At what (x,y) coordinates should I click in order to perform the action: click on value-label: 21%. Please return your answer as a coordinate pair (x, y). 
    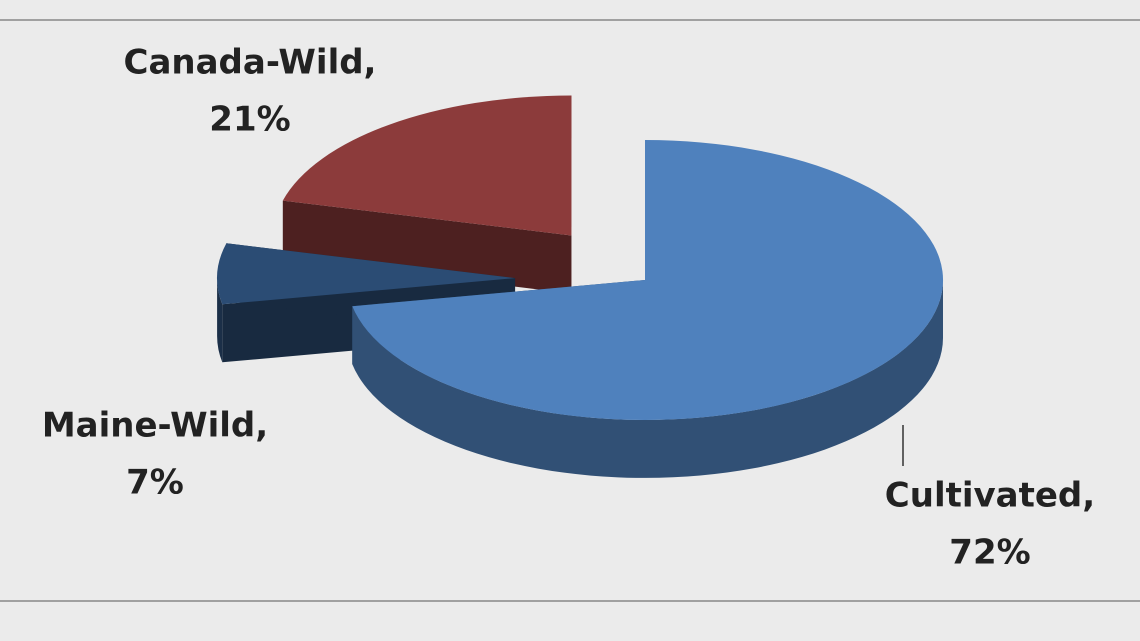
    Looking at the image, I should click on (249, 120).